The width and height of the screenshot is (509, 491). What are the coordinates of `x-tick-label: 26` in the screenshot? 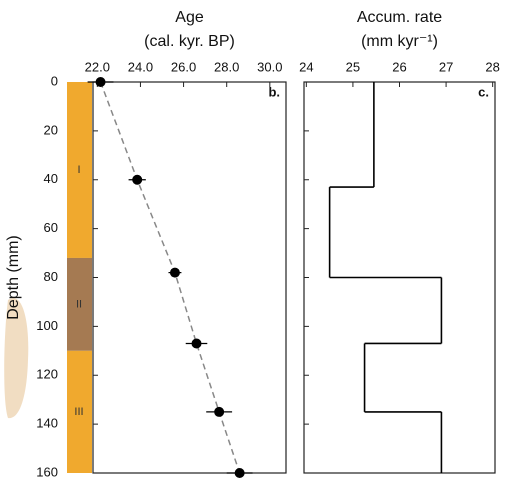 It's located at (399, 66).